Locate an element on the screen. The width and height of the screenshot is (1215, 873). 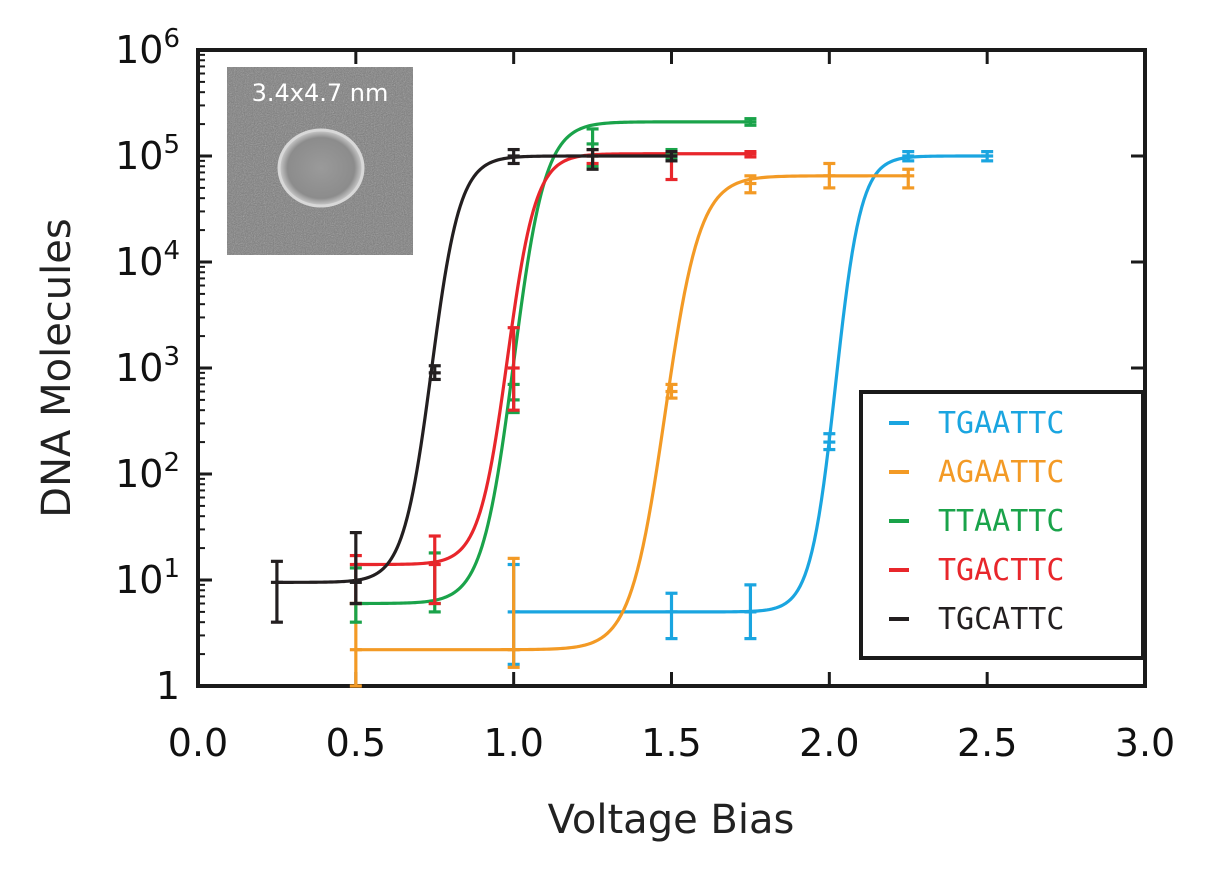
y-tick-label: 10⁶ is located at coordinates (147, 48).